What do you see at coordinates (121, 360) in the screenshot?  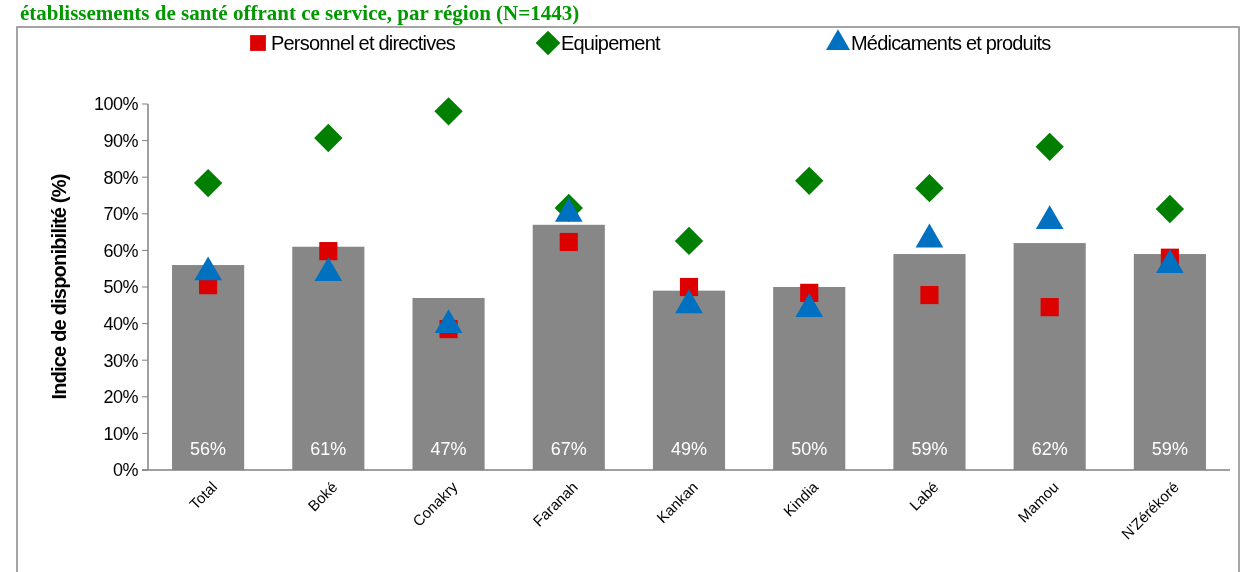 I see `y-tick-label: 30%` at bounding box center [121, 360].